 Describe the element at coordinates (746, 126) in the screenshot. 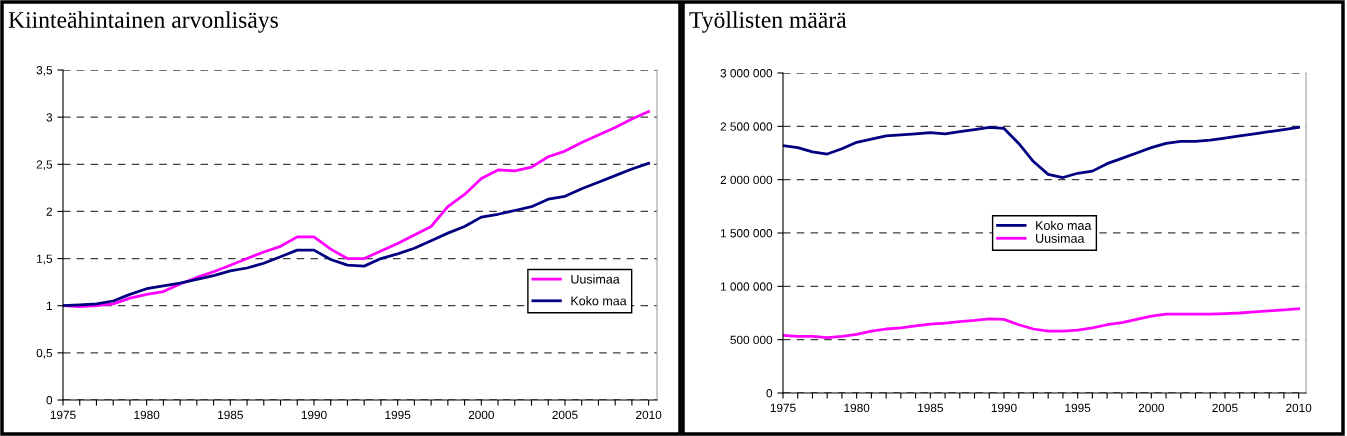

I see `y-tick-label: 2 500 000` at that location.